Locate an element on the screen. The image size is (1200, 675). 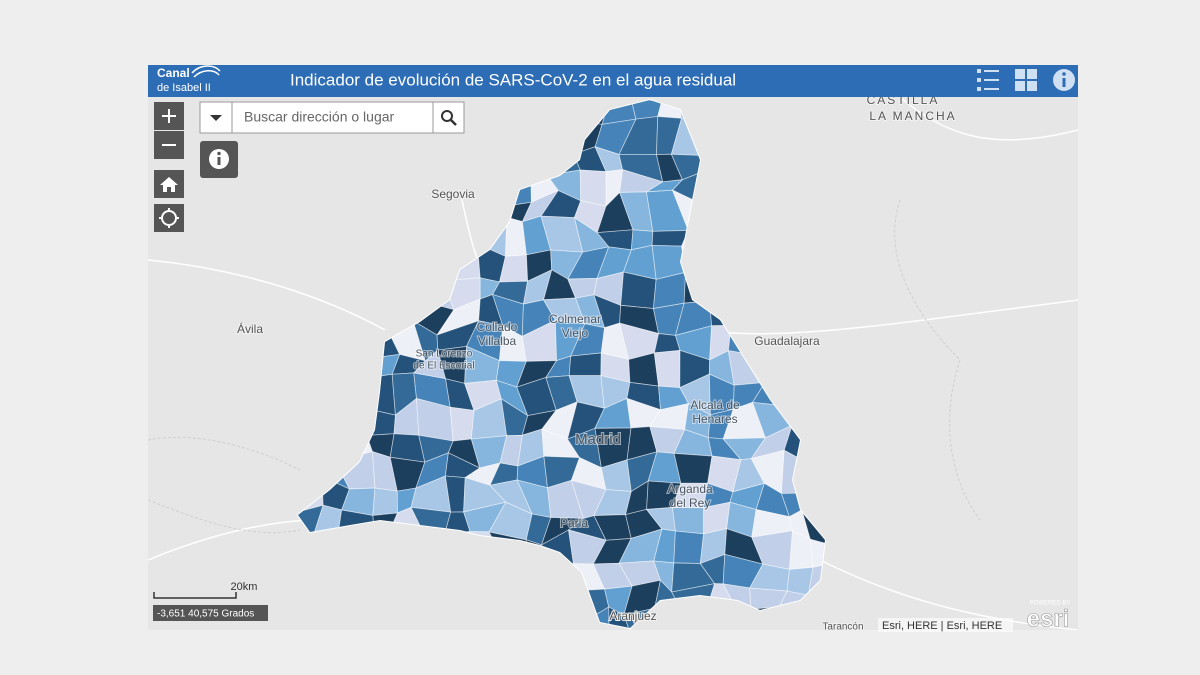
coordinates-box is located at coordinates (210, 613).